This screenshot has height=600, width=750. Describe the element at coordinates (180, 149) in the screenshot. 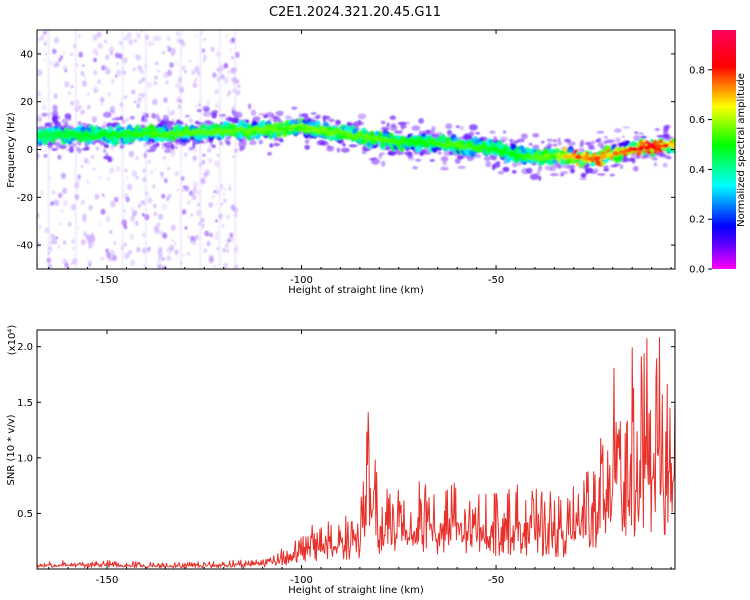

I see `spectrogram-noise-streak` at that location.